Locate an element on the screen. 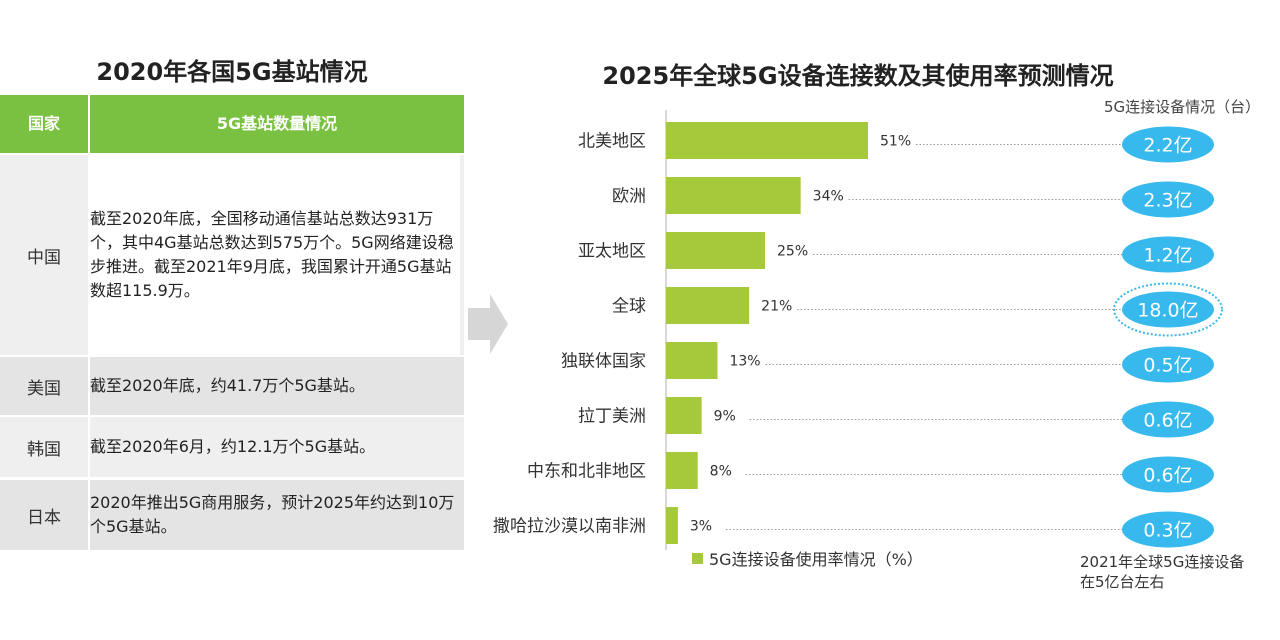  device-count-label: 2.2亿 is located at coordinates (1167, 146).